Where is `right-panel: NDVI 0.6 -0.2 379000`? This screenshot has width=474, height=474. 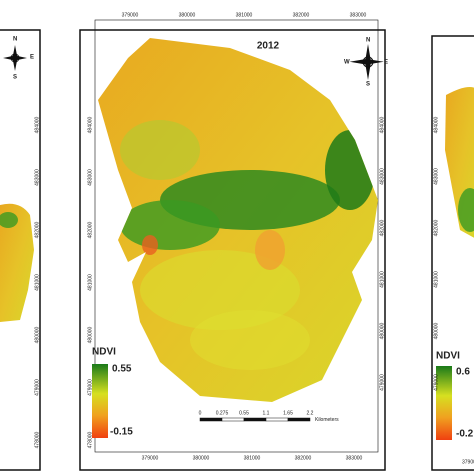 right-panel: NDVI 0.6 -0.2 379000 is located at coordinates (452, 253).